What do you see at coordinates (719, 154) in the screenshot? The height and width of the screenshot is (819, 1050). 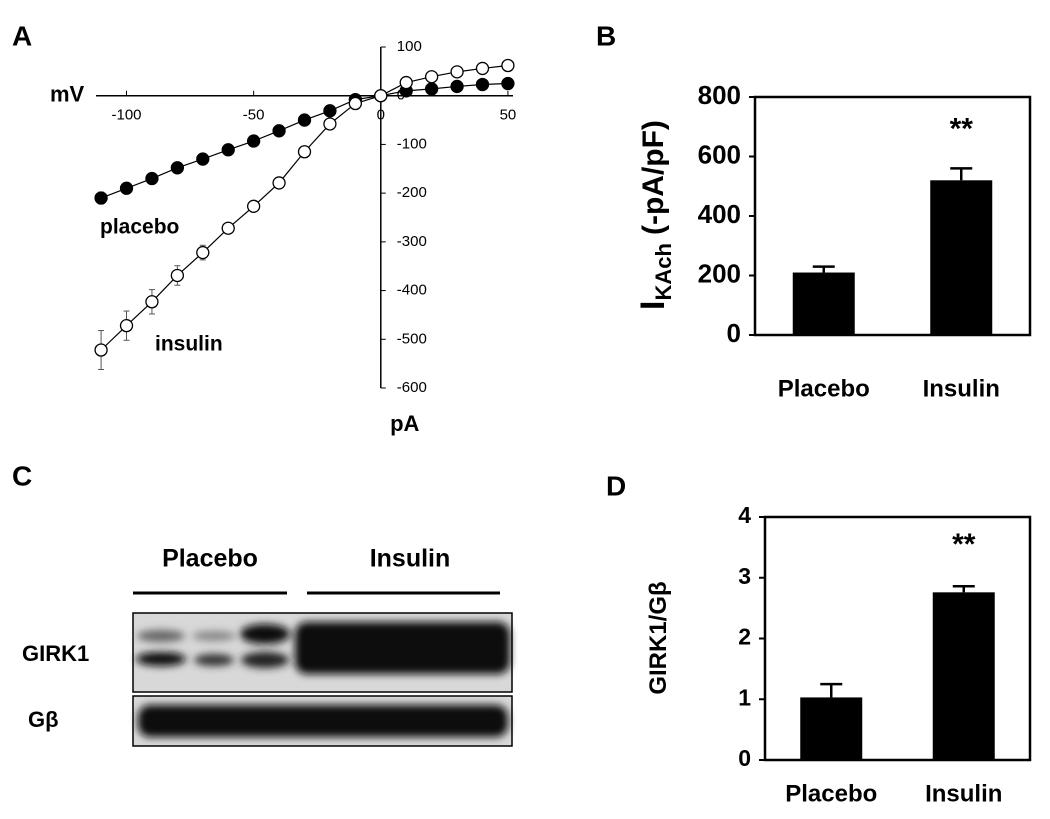 I see `y-tick-label: 600` at bounding box center [719, 154].